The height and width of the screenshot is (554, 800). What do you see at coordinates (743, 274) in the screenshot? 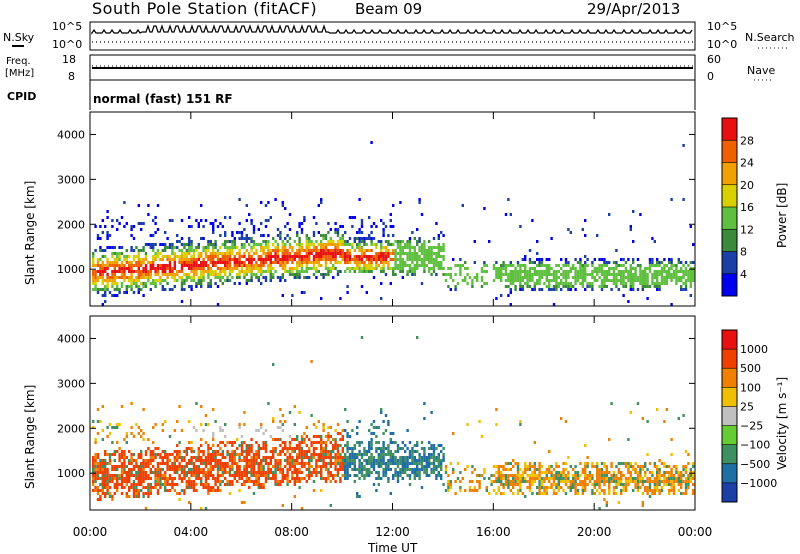
I see `power-colorbar-tick-label: 4` at bounding box center [743, 274].